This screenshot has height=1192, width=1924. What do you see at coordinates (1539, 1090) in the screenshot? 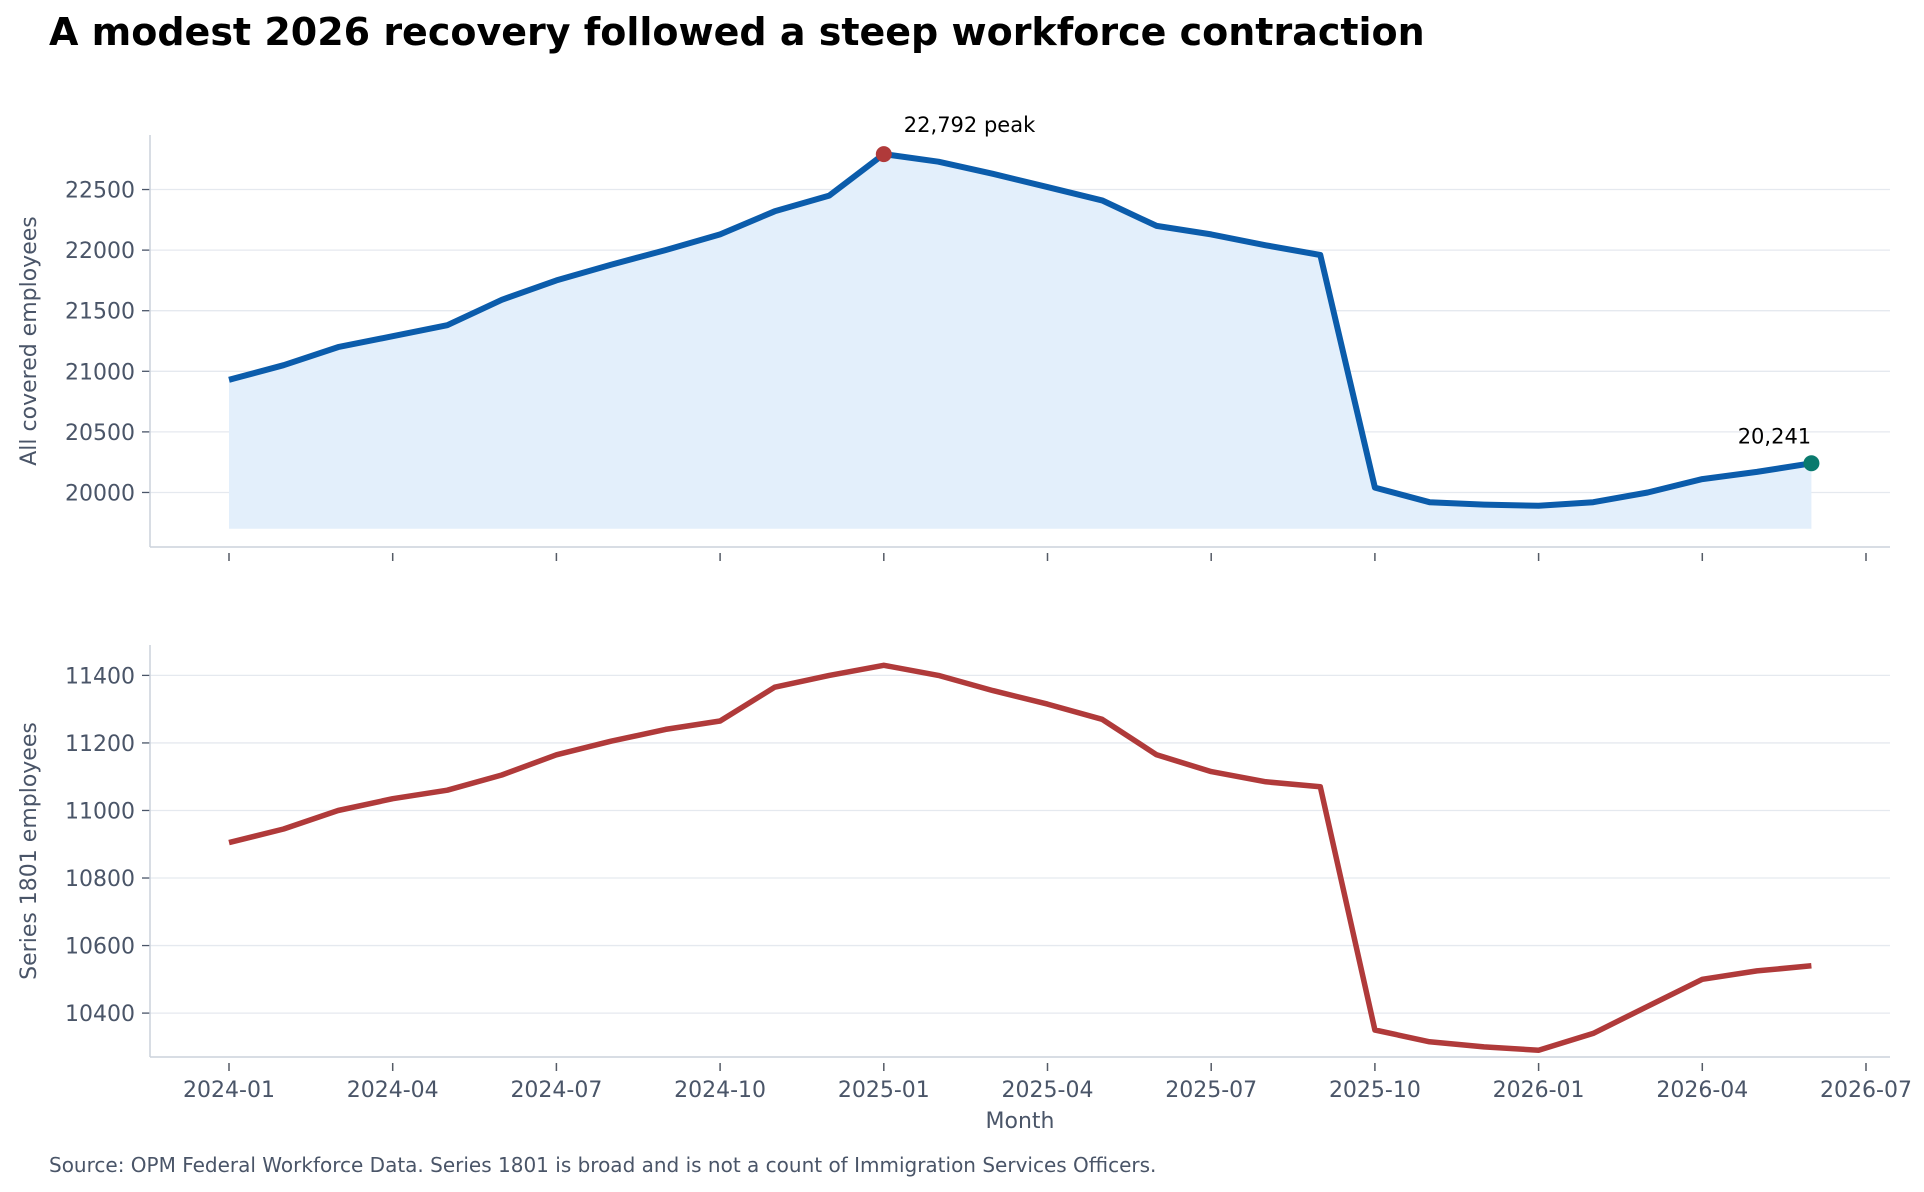
I see `x-tick-label: 2026-01` at bounding box center [1539, 1090].